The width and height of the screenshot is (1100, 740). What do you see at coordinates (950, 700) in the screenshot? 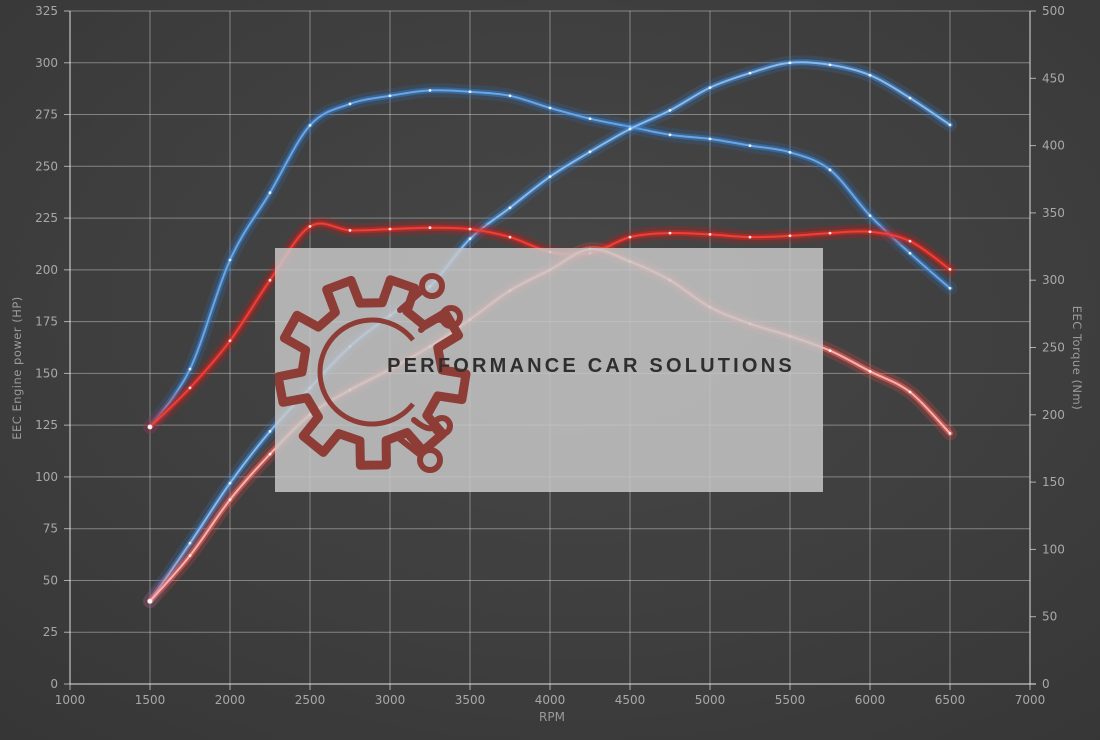
I see `tick-label: 6500` at bounding box center [950, 700].